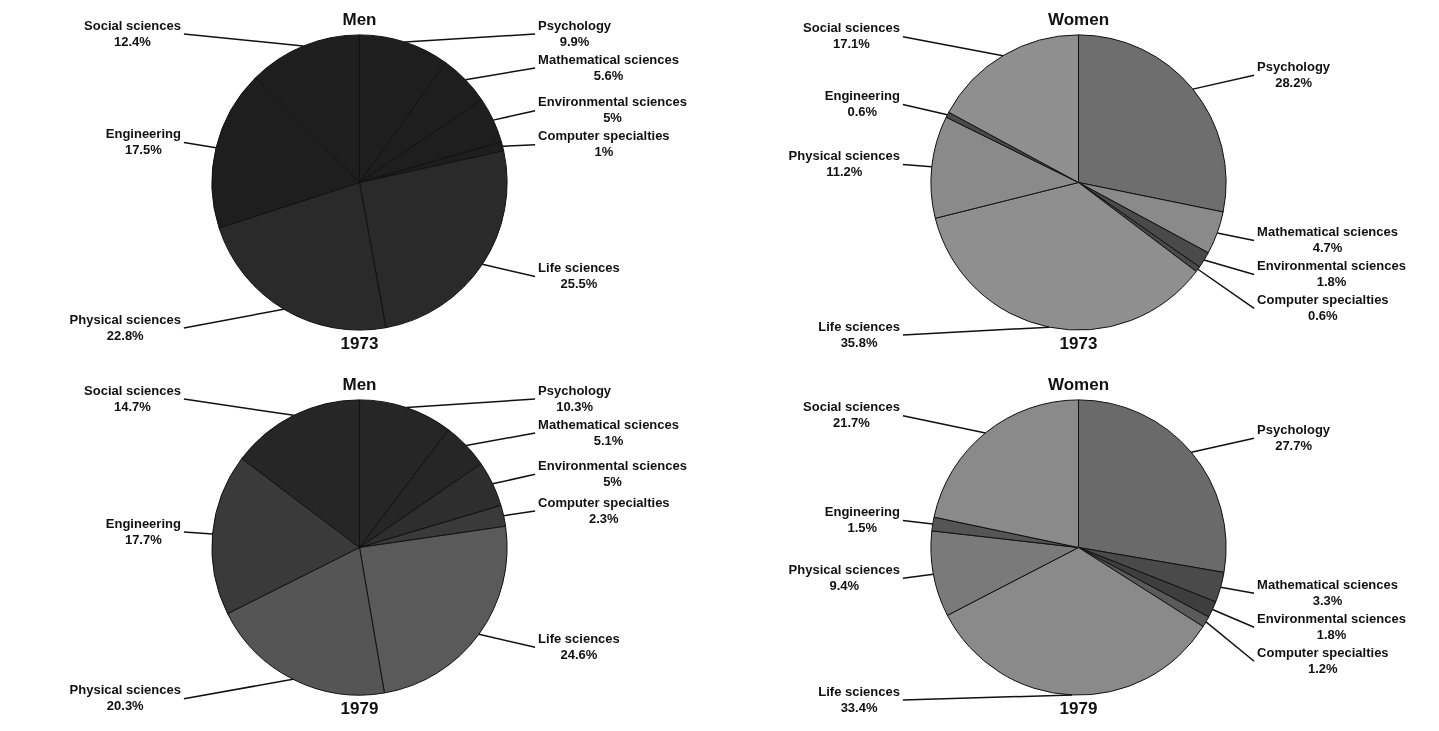 This screenshot has width=1439, height=731. Describe the element at coordinates (852, 423) in the screenshot. I see `data-label: 21.7%` at that location.